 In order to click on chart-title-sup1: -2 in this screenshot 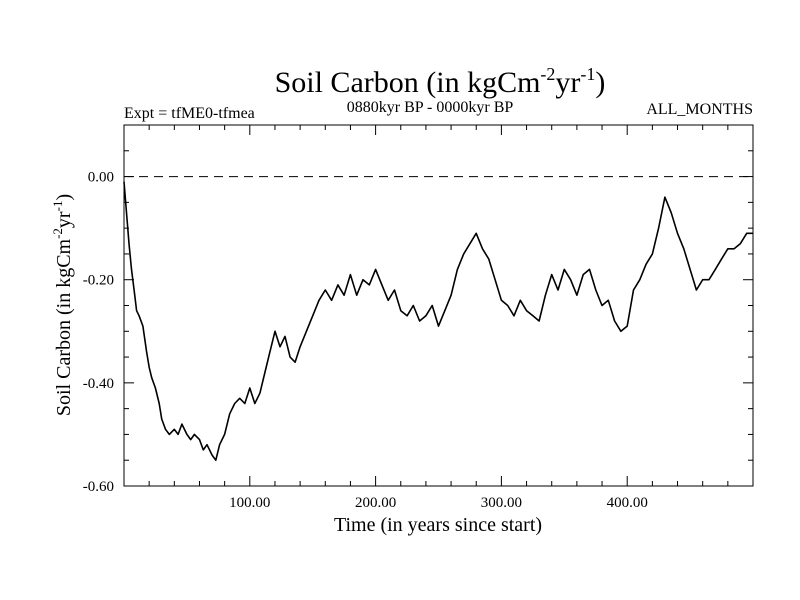, I will do `click(547, 74)`.